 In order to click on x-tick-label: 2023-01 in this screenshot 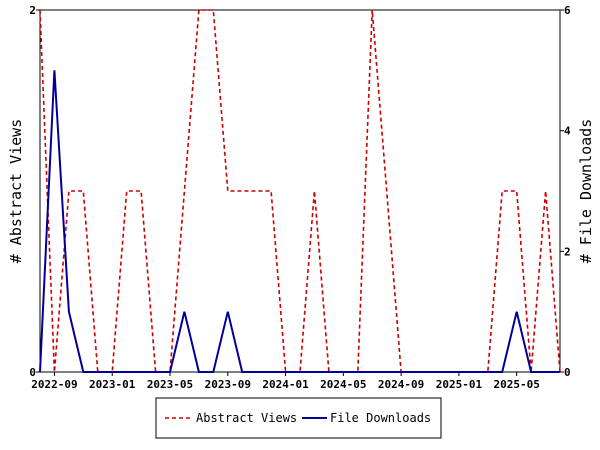, I will do `click(112, 384)`.